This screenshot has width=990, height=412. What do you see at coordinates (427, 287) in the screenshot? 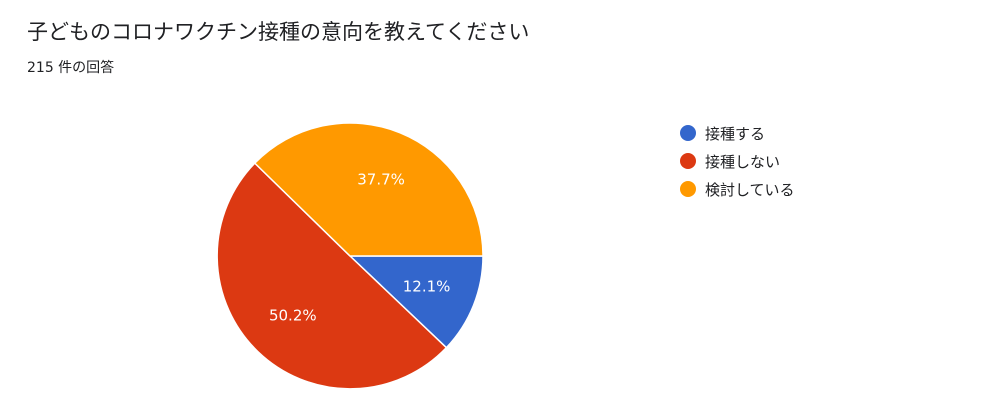
I see `slice-value-label: 12.1%` at bounding box center [427, 287].